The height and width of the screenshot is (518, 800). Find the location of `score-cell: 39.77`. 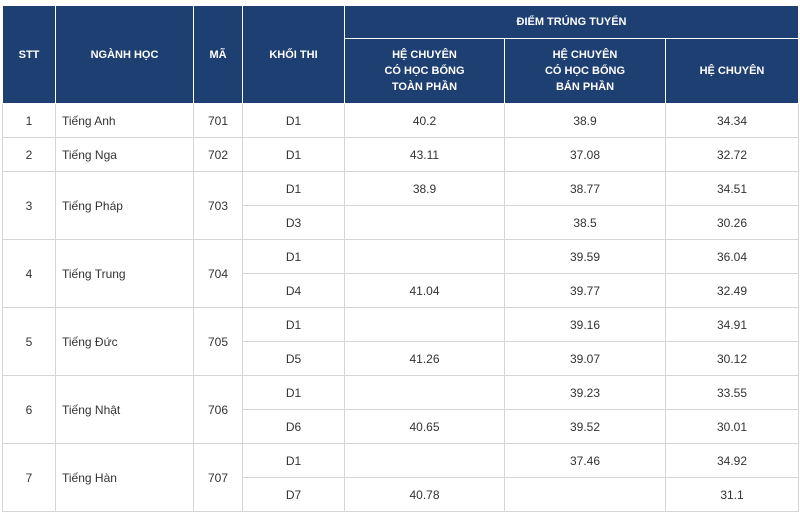

score-cell: 39.77 is located at coordinates (585, 290).